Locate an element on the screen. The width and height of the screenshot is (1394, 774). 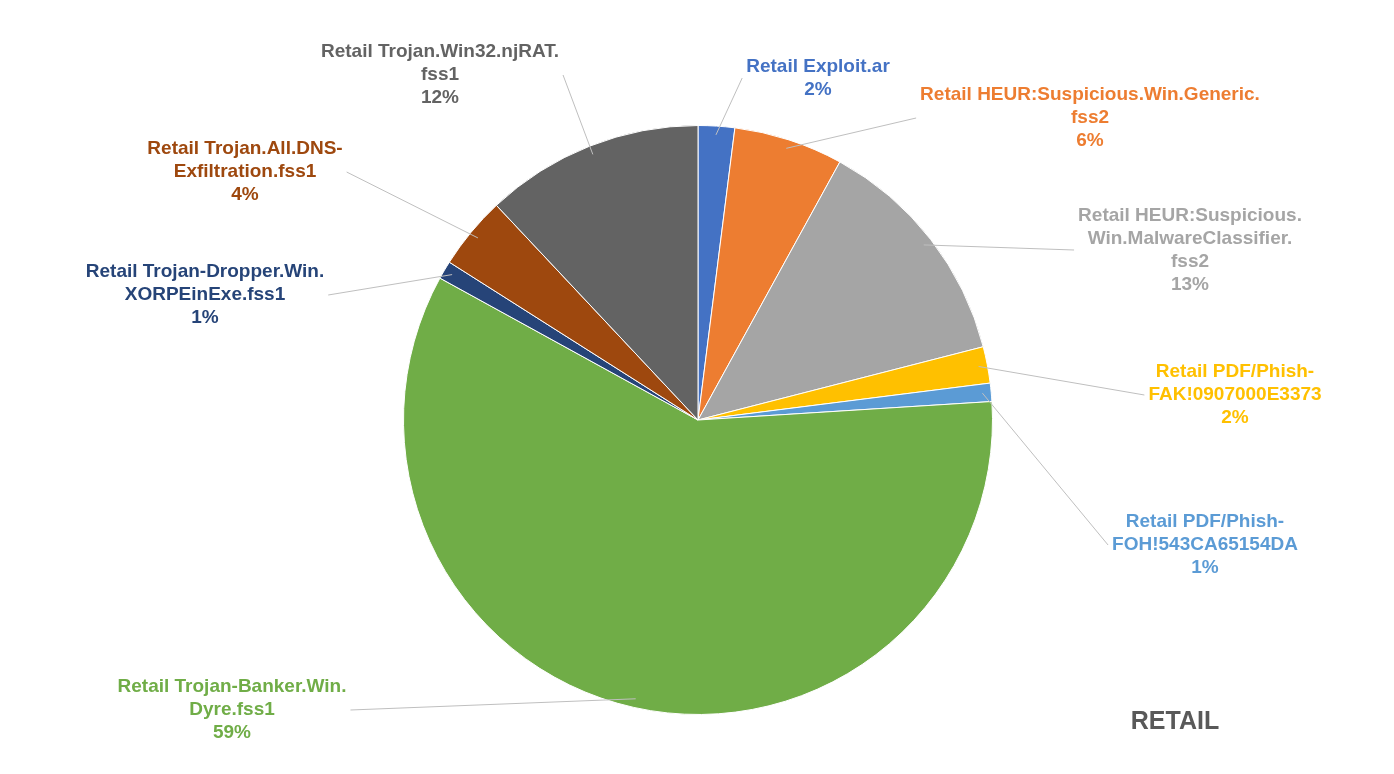
slice-label: Retail Trojan.All.DNS-Exfiltration.fss1 is located at coordinates (245, 159).